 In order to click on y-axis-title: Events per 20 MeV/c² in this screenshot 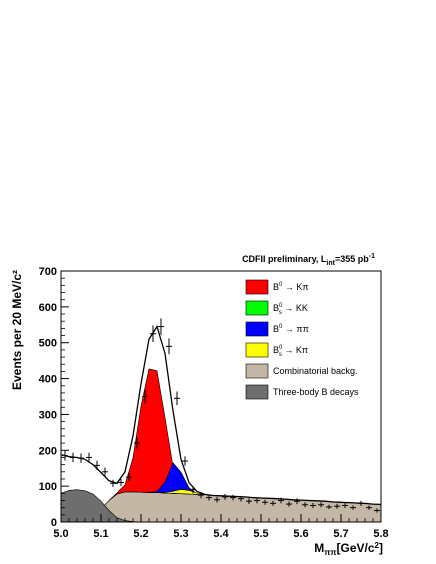, I will do `click(17, 330)`.